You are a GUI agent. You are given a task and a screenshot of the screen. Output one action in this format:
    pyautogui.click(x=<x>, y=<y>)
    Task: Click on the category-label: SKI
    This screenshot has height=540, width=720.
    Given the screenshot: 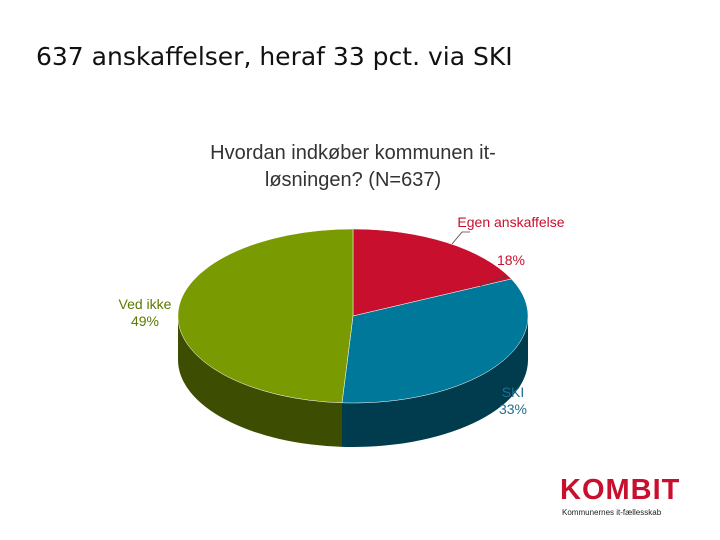 What is the action you would take?
    pyautogui.click(x=513, y=392)
    